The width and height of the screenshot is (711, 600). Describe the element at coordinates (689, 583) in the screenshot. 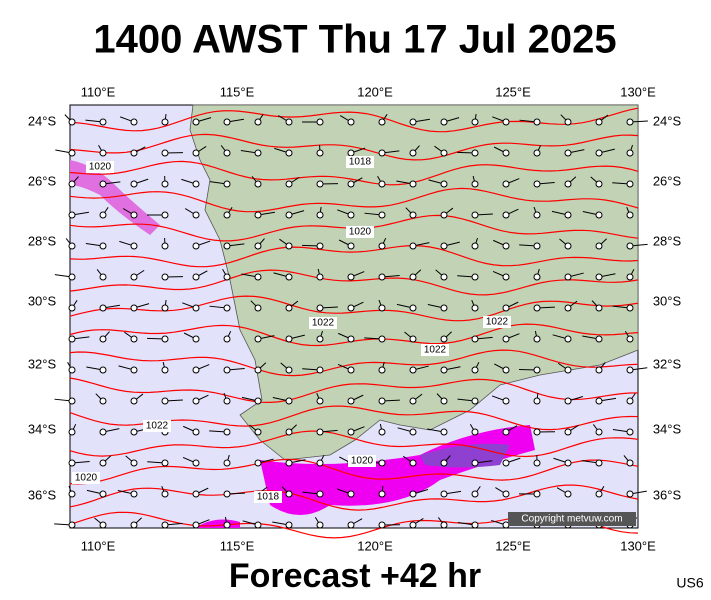

I see `product-code: US6` at that location.